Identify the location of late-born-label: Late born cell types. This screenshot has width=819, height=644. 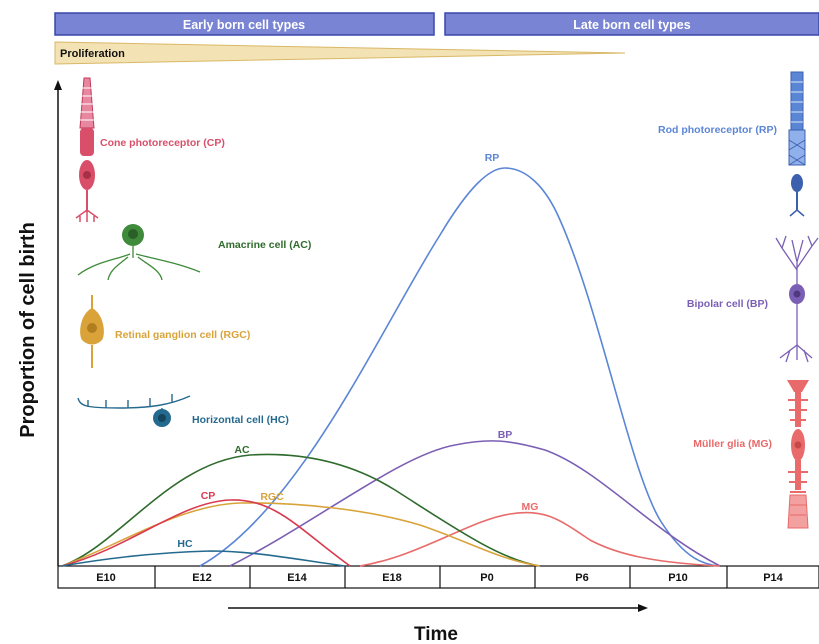
(631, 25).